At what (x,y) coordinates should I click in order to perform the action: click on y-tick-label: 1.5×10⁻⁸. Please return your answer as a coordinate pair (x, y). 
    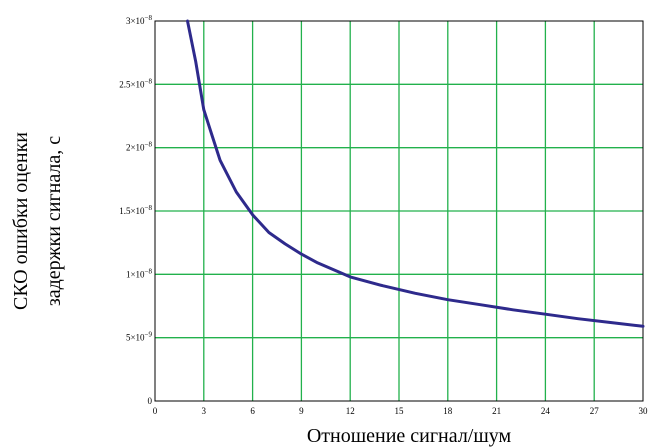
    Looking at the image, I should click on (135, 210).